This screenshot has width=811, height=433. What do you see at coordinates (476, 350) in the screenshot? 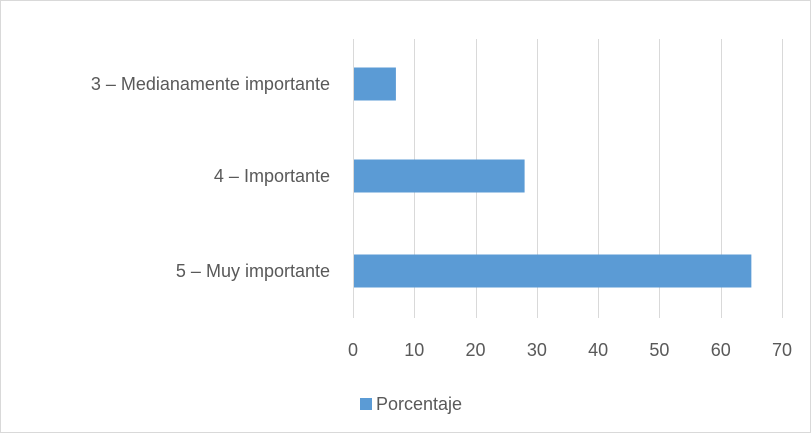
I see `x-tick-label-20: 20` at bounding box center [476, 350].